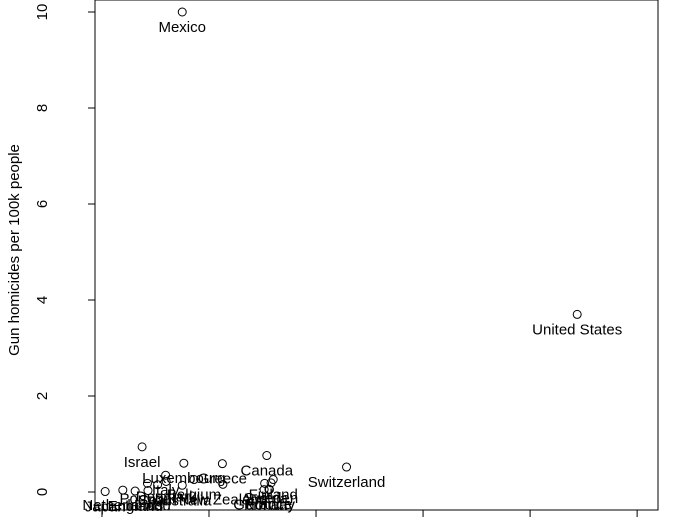  What do you see at coordinates (577, 329) in the screenshot?
I see `point-label: United States` at bounding box center [577, 329].